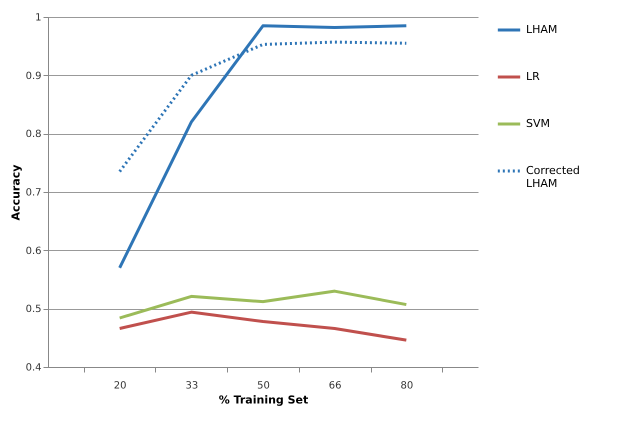 The width and height of the screenshot is (619, 431). Describe the element at coordinates (120, 386) in the screenshot. I see `x-tick-label: 20` at that location.